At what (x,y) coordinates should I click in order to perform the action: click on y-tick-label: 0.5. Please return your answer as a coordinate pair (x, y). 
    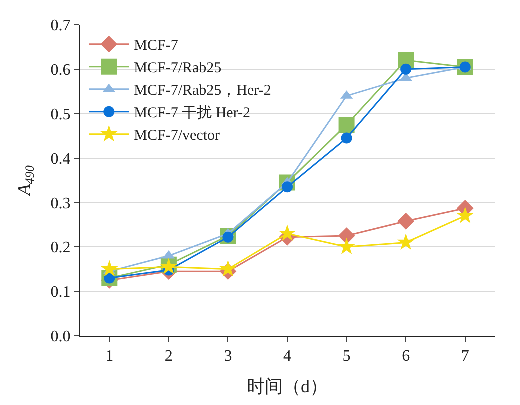
    Looking at the image, I should click on (60, 115).